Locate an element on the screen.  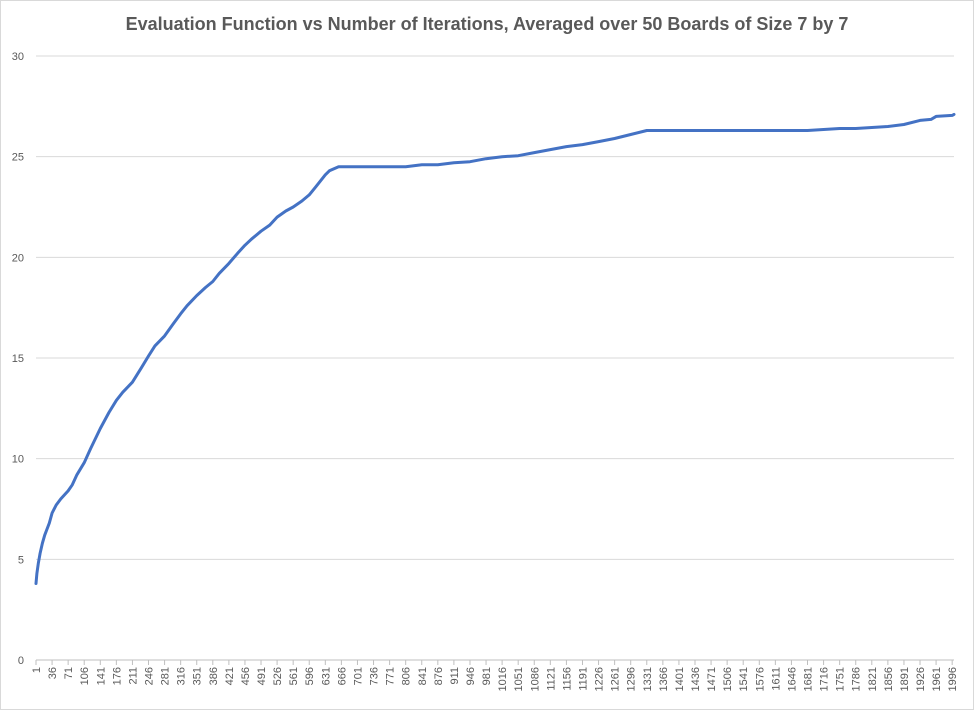
x-tick-label: 1716 is located at coordinates (825, 679).